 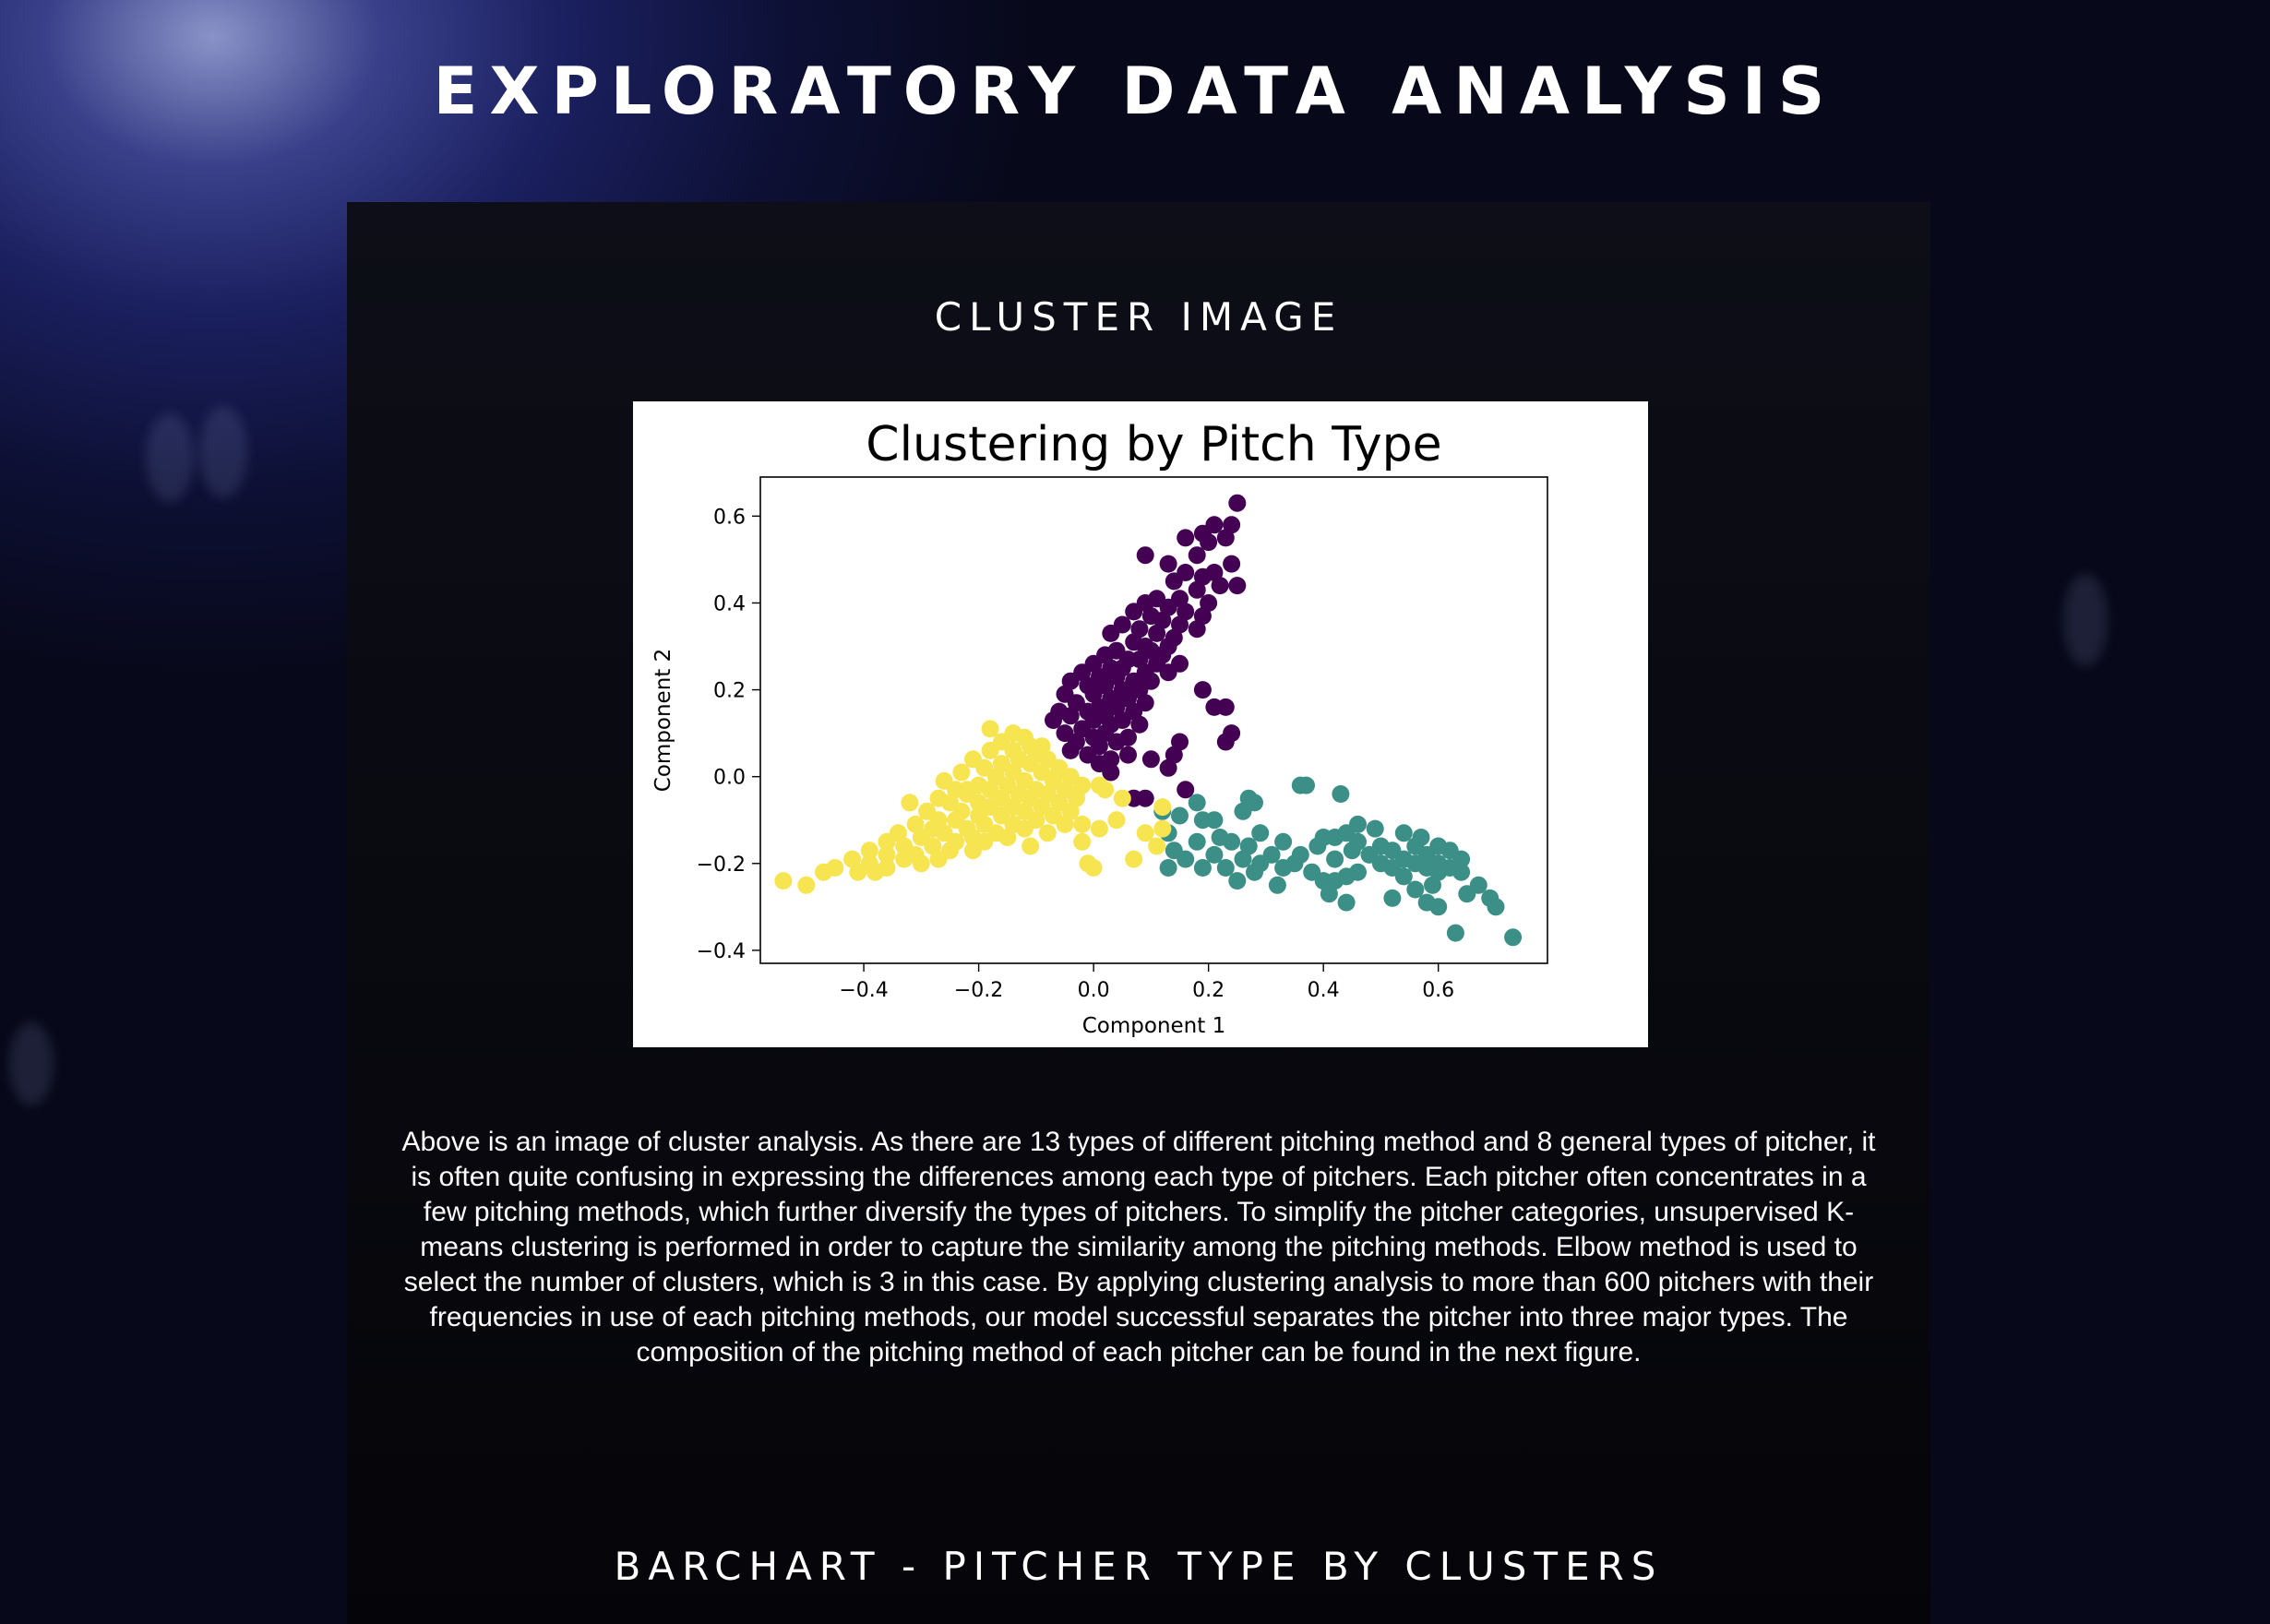 What do you see at coordinates (729, 691) in the screenshot?
I see `y-tick-label: 0.2` at bounding box center [729, 691].